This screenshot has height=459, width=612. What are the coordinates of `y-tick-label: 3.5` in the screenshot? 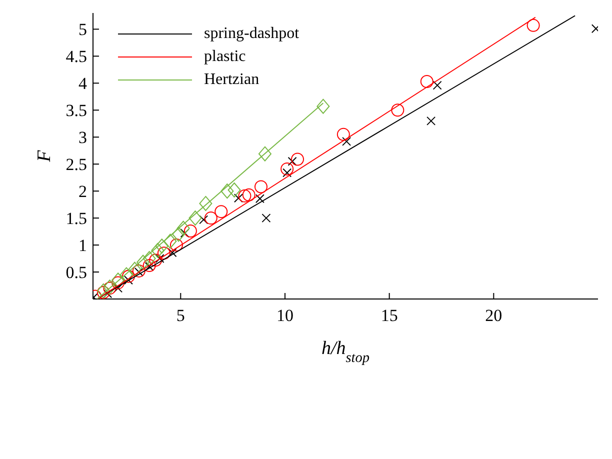 It's located at (76, 110).